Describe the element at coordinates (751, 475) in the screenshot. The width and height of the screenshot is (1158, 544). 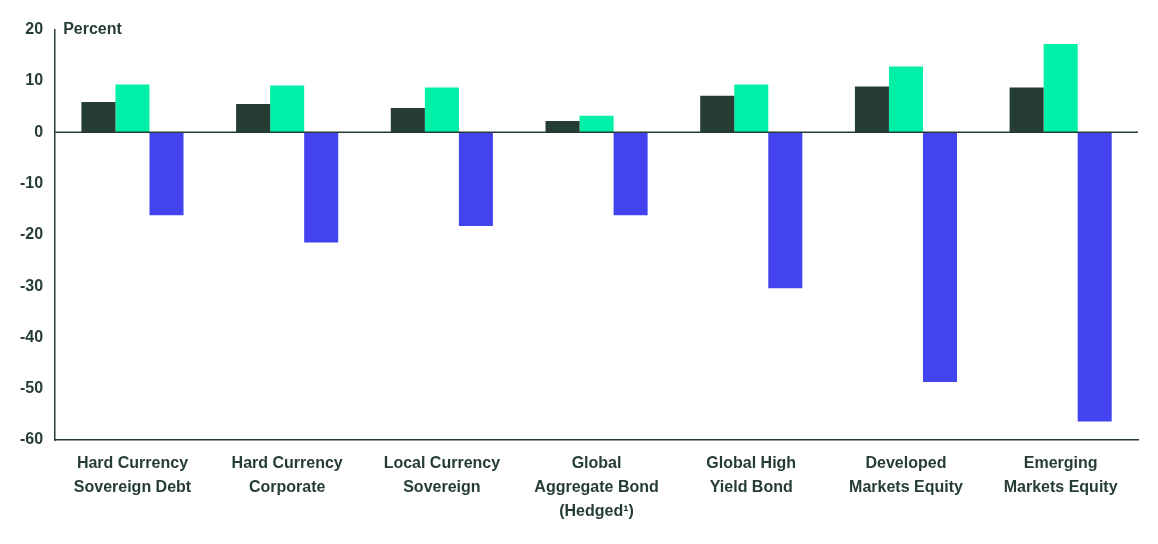
I see `x-tick-label: Global High Yield Bond` at that location.